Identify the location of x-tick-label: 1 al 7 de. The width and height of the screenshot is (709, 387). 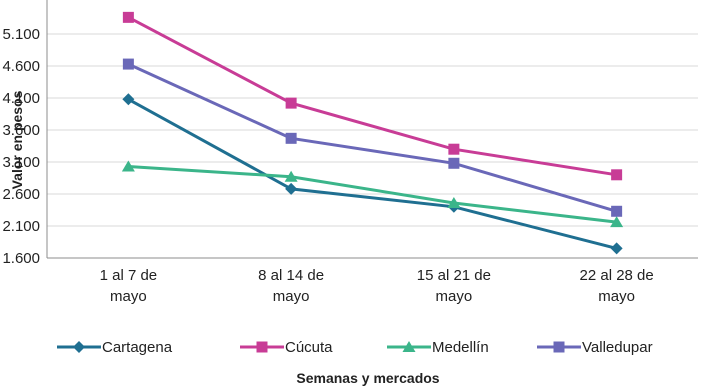
(129, 275).